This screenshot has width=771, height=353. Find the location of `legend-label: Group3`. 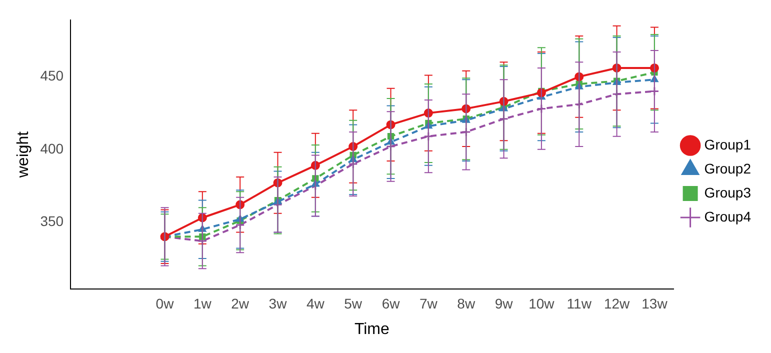

legend-label: Group3 is located at coordinates (728, 192).